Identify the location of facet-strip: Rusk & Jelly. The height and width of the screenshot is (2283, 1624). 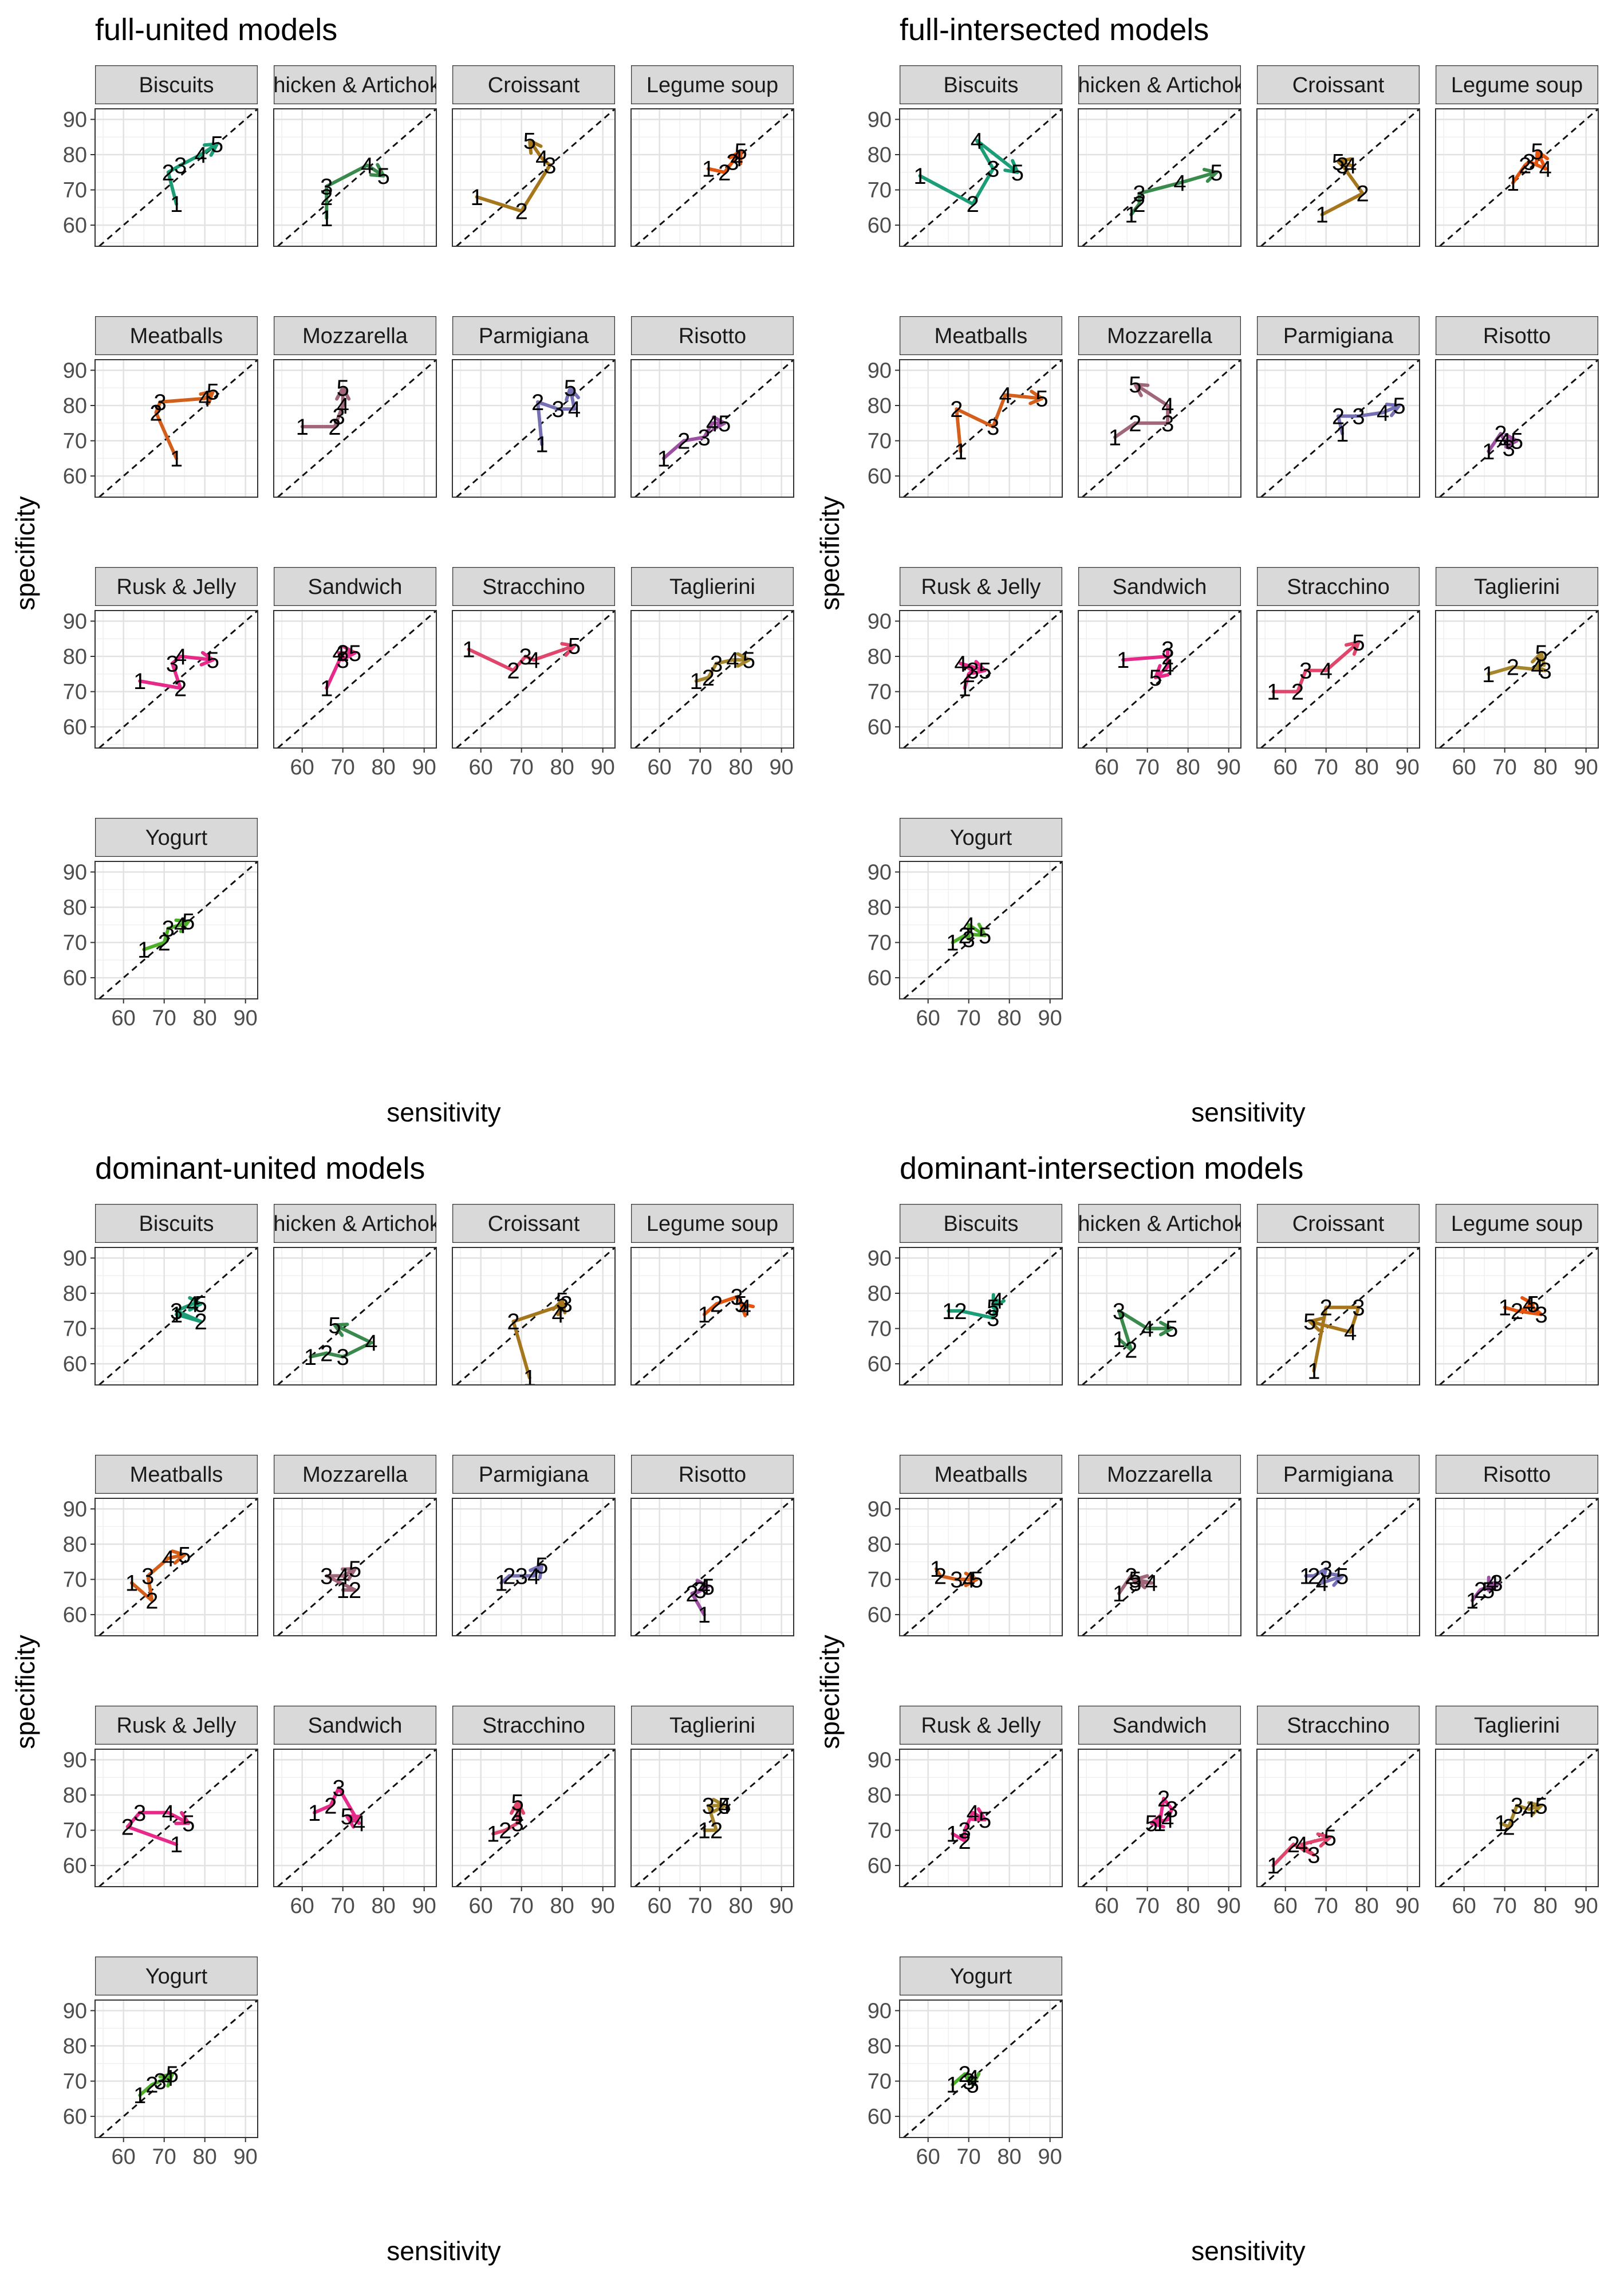
(981, 1725).